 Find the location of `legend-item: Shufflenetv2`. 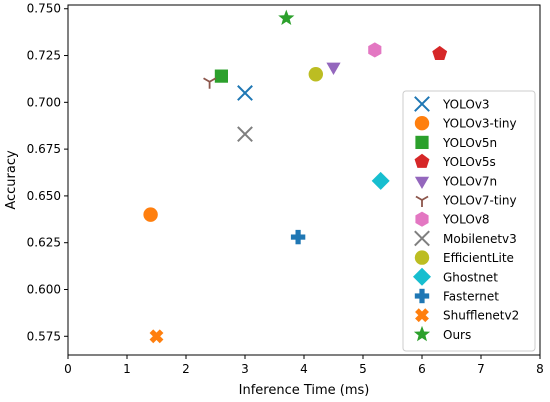

legend-item: Shufflenetv2 is located at coordinates (467, 315).